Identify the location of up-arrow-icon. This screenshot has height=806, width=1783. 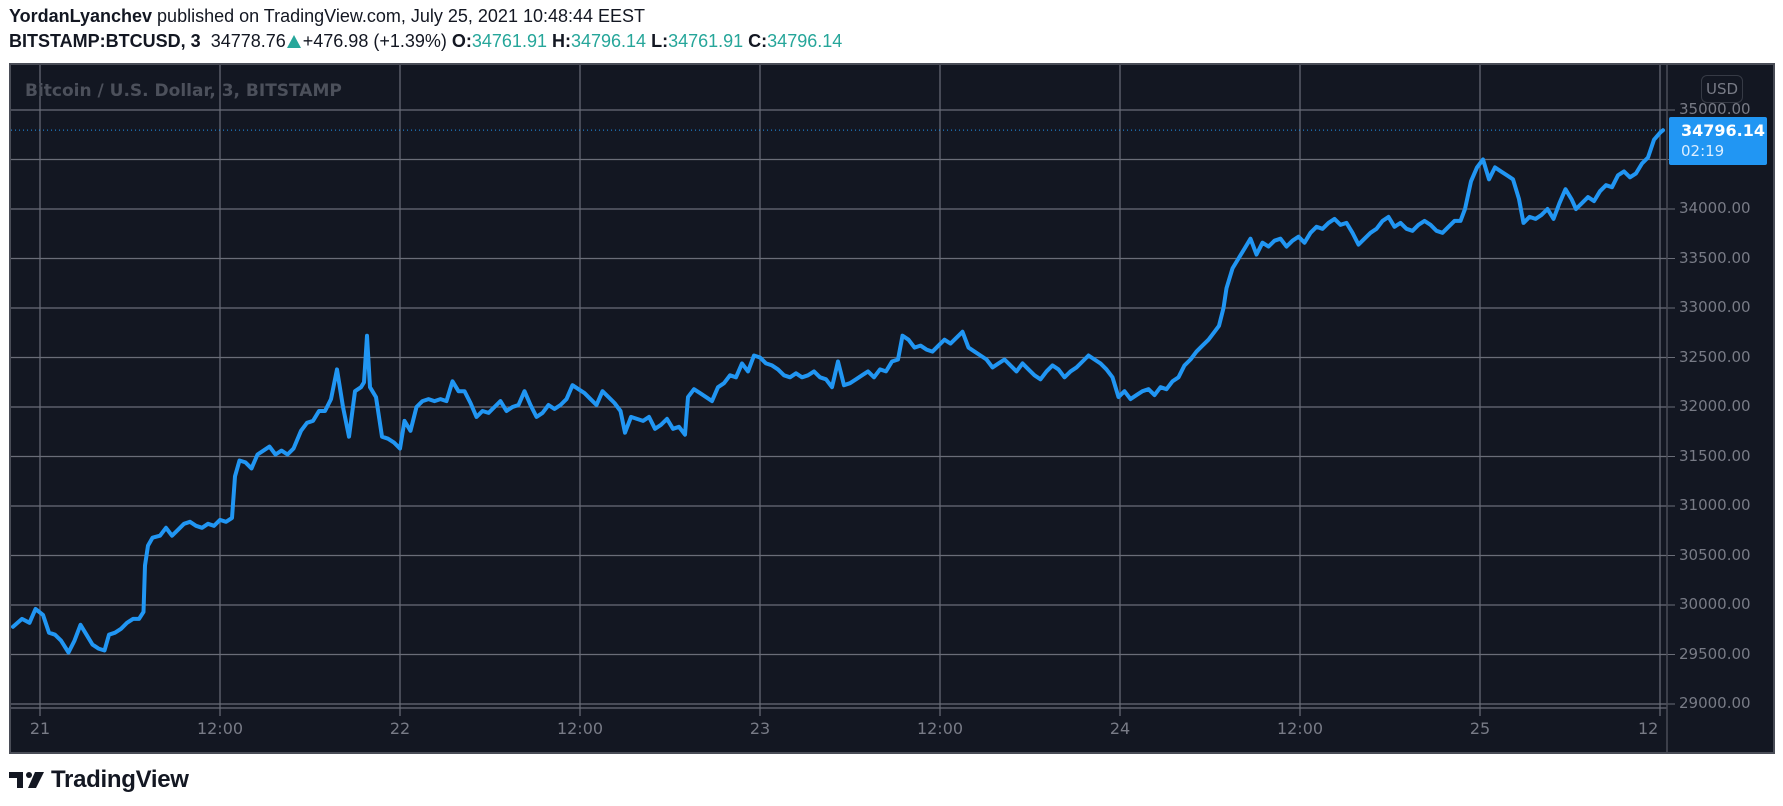
(293, 41).